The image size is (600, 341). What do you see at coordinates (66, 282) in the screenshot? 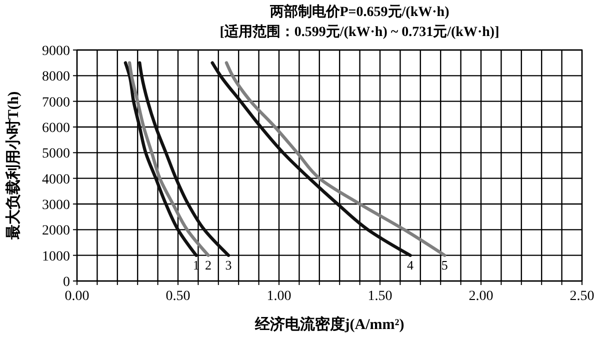
I see `y-tick-label: 0` at bounding box center [66, 282].